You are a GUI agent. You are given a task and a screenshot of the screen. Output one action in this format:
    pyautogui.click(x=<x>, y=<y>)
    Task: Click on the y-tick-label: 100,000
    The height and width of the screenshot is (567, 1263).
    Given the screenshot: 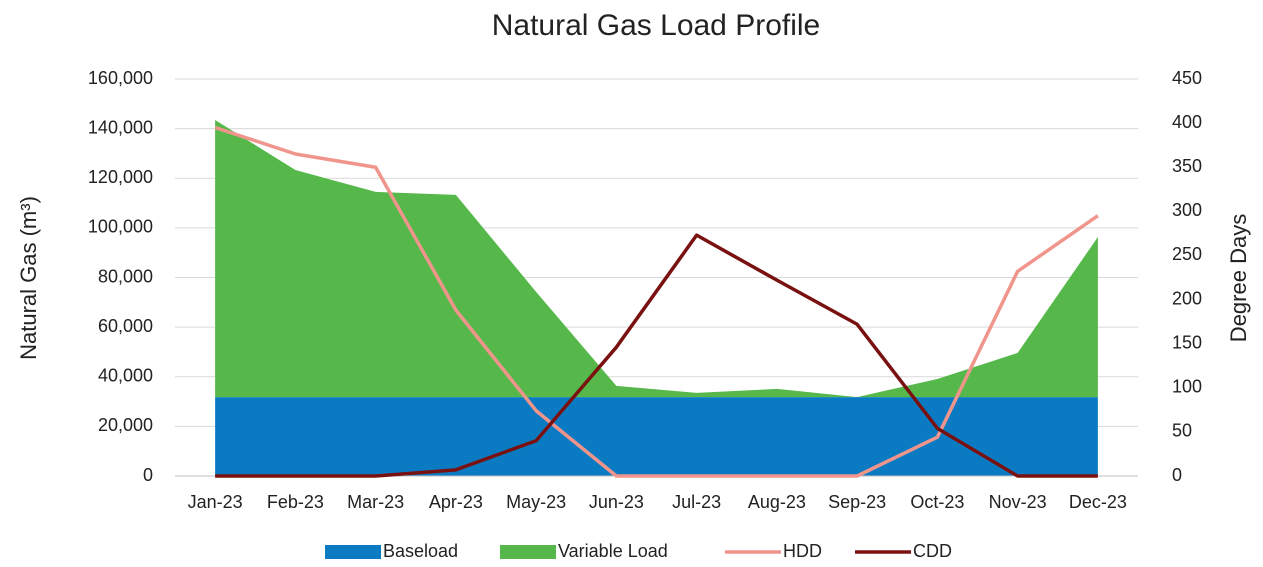 What is the action you would take?
    pyautogui.click(x=120, y=227)
    